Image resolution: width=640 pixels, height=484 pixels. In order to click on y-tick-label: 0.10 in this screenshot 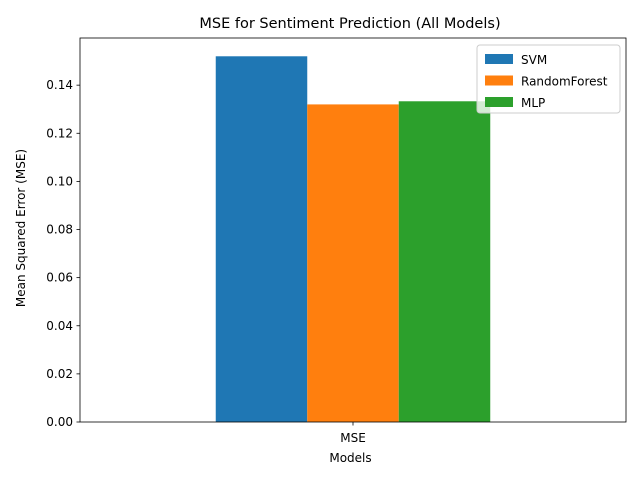, I will do `click(59, 181)`.